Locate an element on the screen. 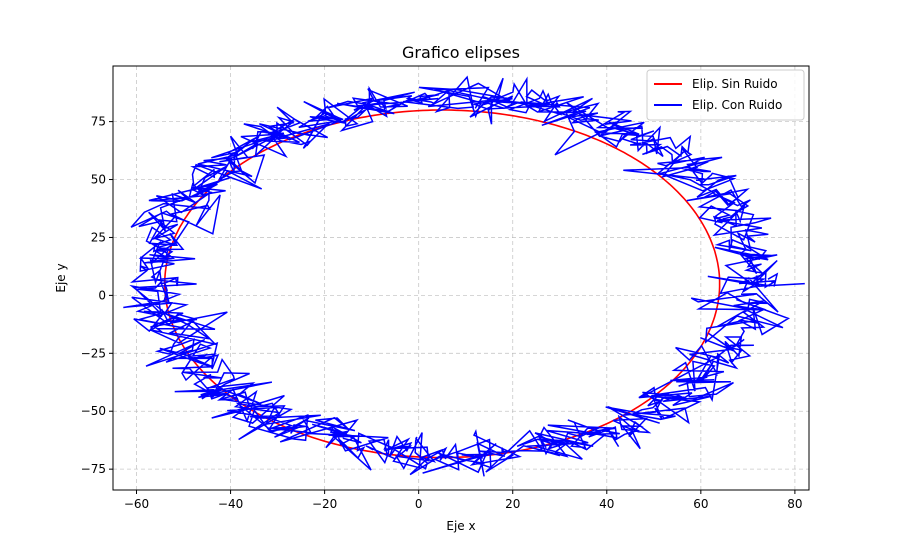 The image size is (900, 550). legend-label-sin-ruido: Elip. Sin Ruido is located at coordinates (735, 84).